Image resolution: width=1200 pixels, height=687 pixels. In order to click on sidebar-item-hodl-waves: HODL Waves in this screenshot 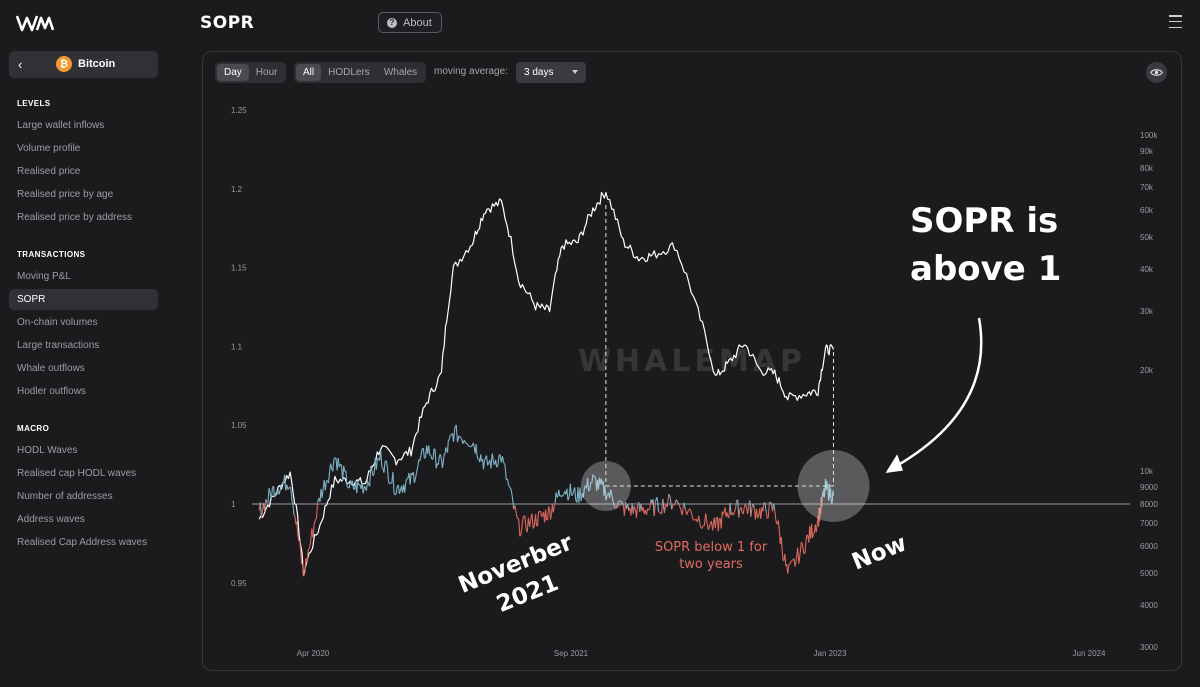, I will do `click(47, 450)`.